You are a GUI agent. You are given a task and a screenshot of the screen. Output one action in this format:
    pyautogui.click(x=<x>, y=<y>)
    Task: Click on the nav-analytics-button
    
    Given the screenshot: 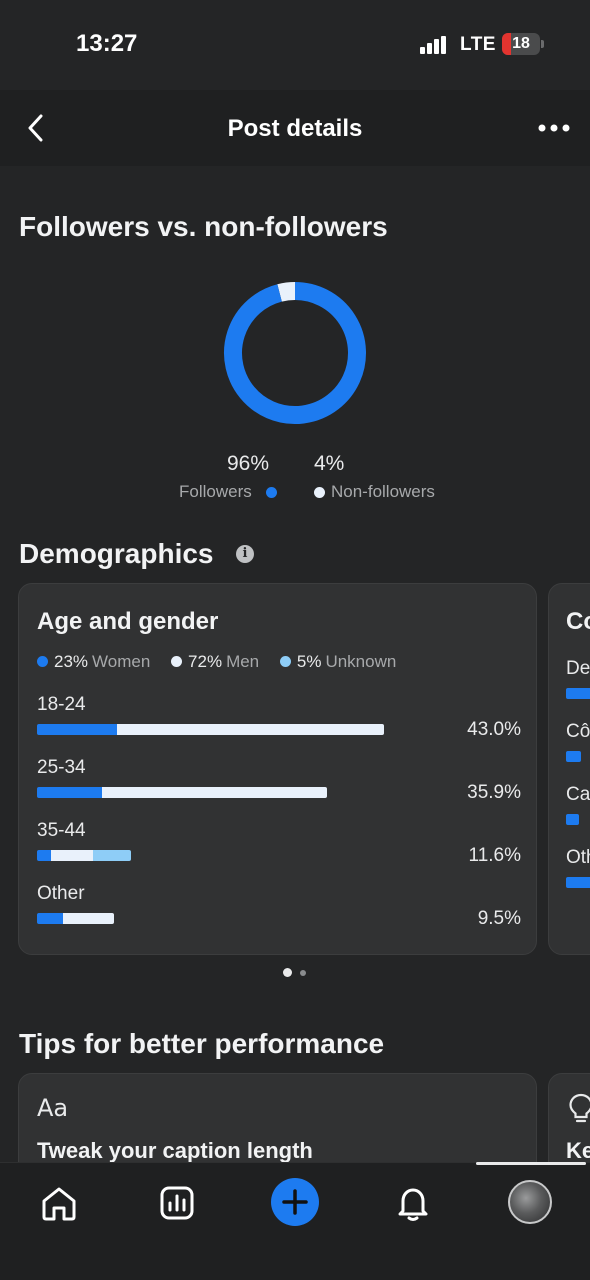 What is the action you would take?
    pyautogui.click(x=177, y=1203)
    